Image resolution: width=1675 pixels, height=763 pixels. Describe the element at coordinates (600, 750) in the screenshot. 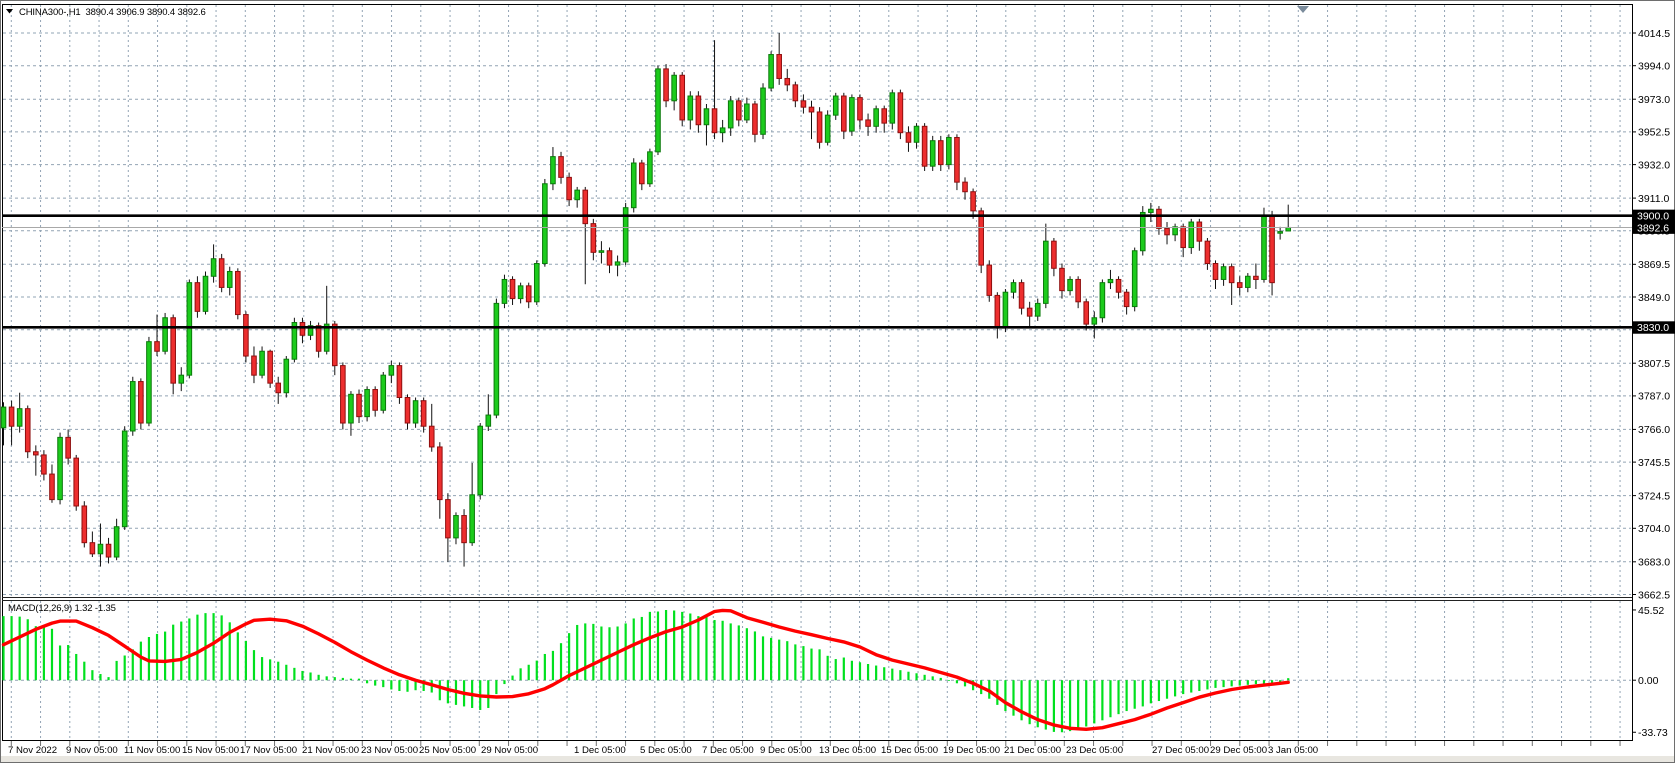

I see `date-axis-label: 1 Dec 05:00` at that location.